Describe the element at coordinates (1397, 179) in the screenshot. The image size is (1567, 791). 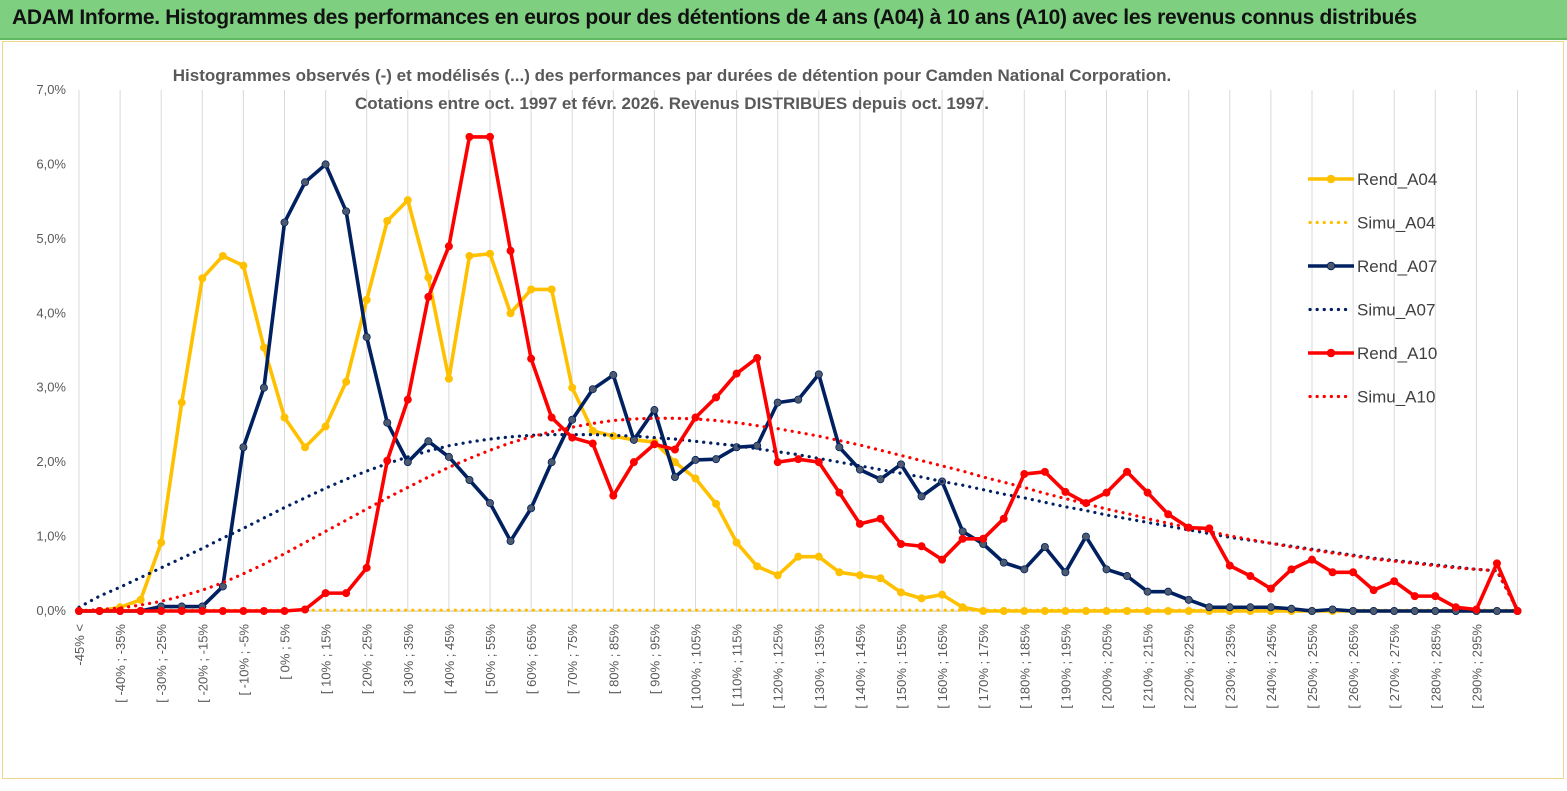
I see `legend-label: Rend_A04` at that location.